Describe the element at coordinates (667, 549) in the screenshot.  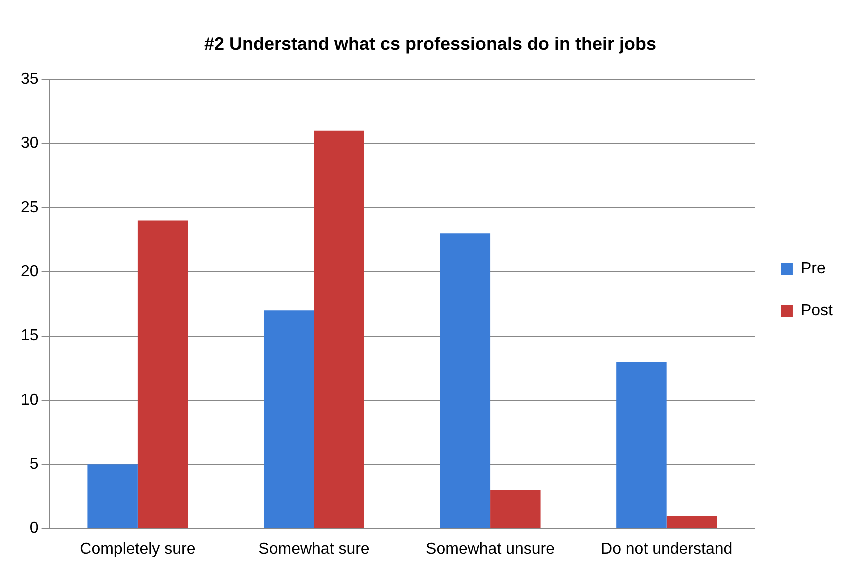
I see `x-tick-label: Do not understand` at that location.